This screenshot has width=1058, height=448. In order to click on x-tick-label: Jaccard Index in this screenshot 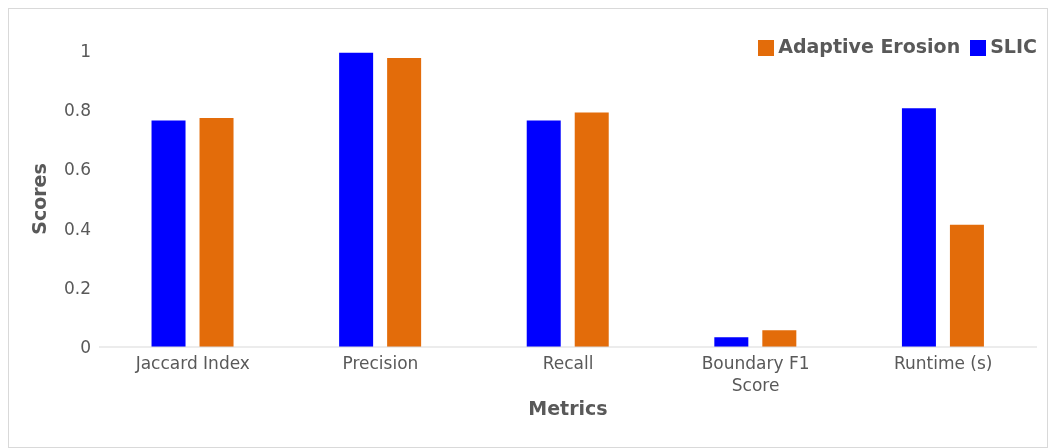, I will do `click(192, 363)`.